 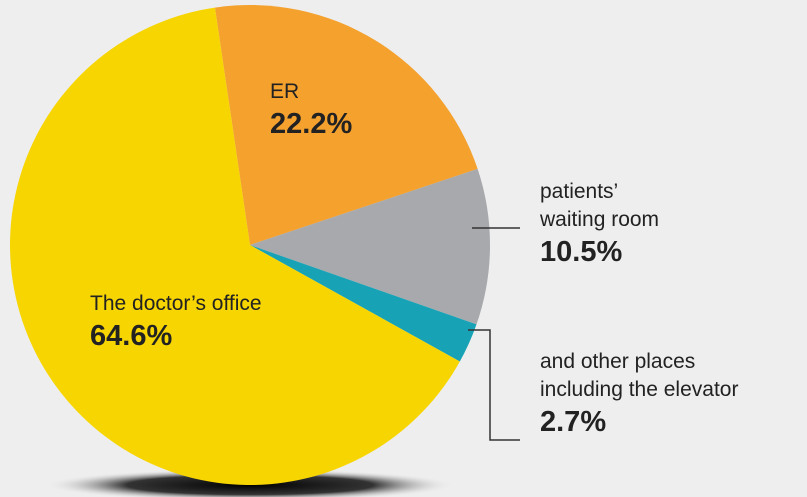 What do you see at coordinates (176, 303) in the screenshot?
I see `category-label: The doctor’s office` at bounding box center [176, 303].